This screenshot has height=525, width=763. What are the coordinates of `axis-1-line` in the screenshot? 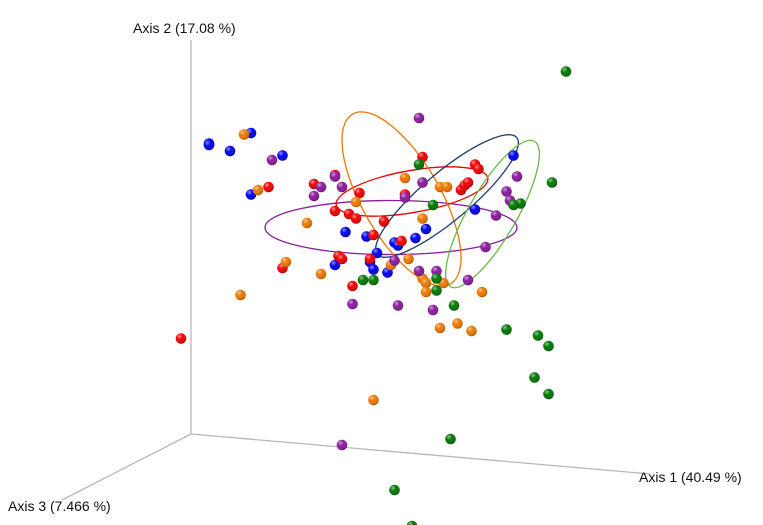 It's located at (420, 454).